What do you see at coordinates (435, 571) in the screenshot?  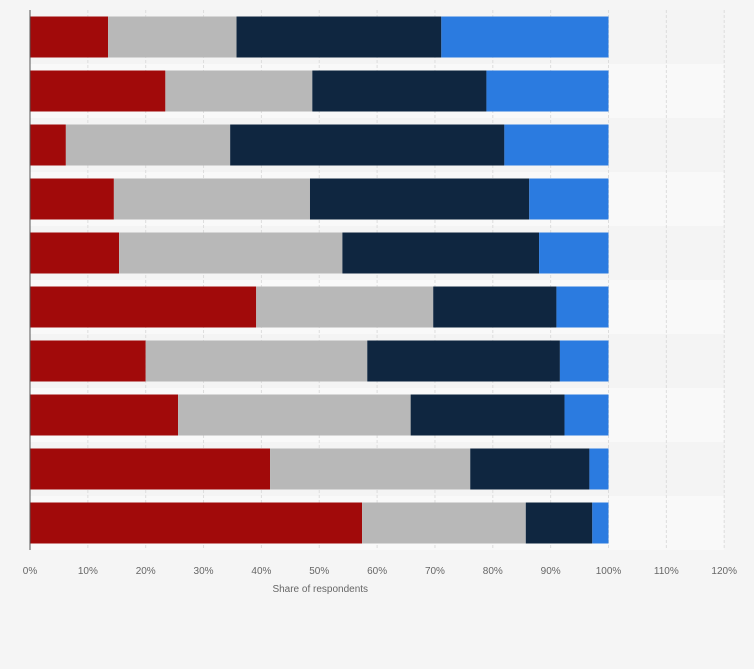 I see `x-tick-label: 70%` at bounding box center [435, 571].